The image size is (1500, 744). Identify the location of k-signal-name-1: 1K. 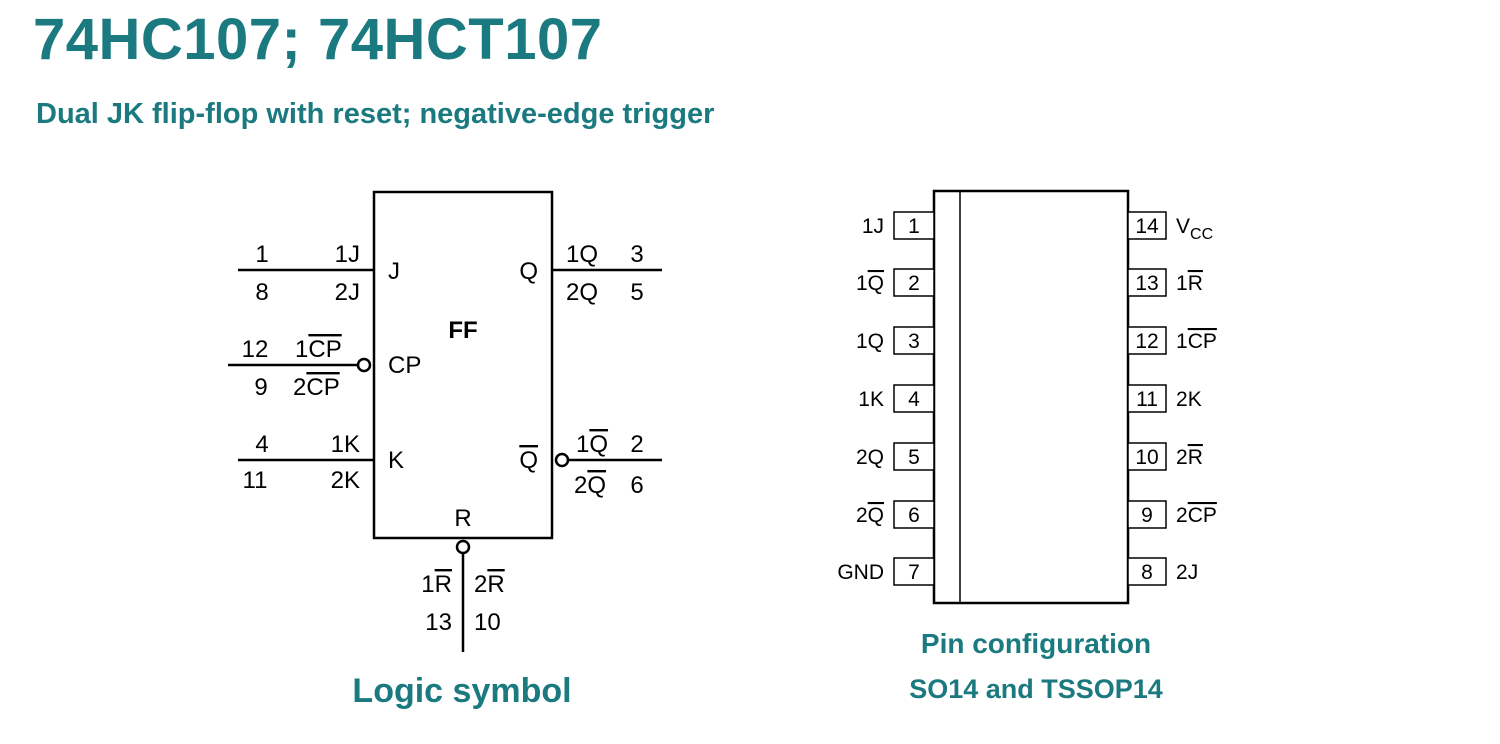
(345, 444).